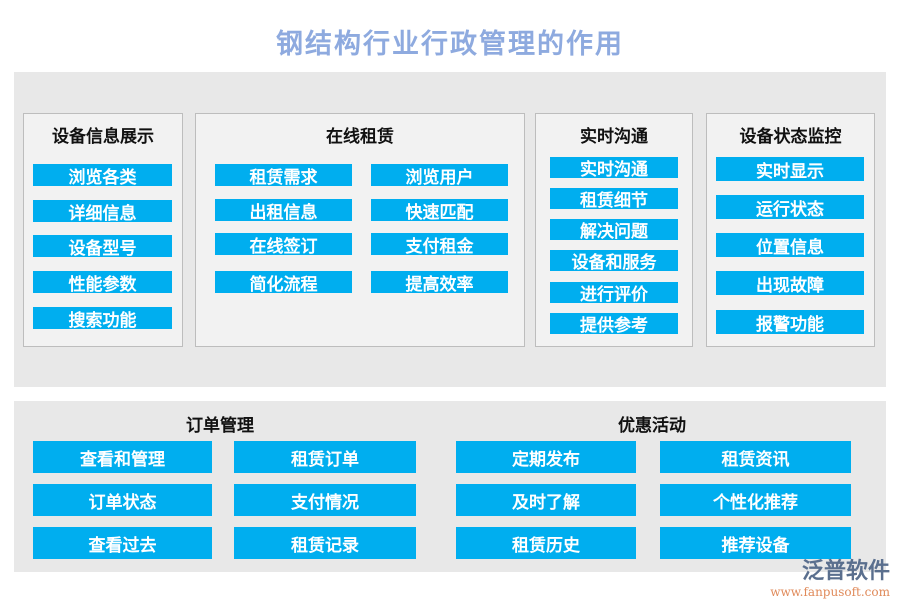 The width and height of the screenshot is (900, 600). Describe the element at coordinates (614, 293) in the screenshot. I see `item-button: 进行评价` at that location.